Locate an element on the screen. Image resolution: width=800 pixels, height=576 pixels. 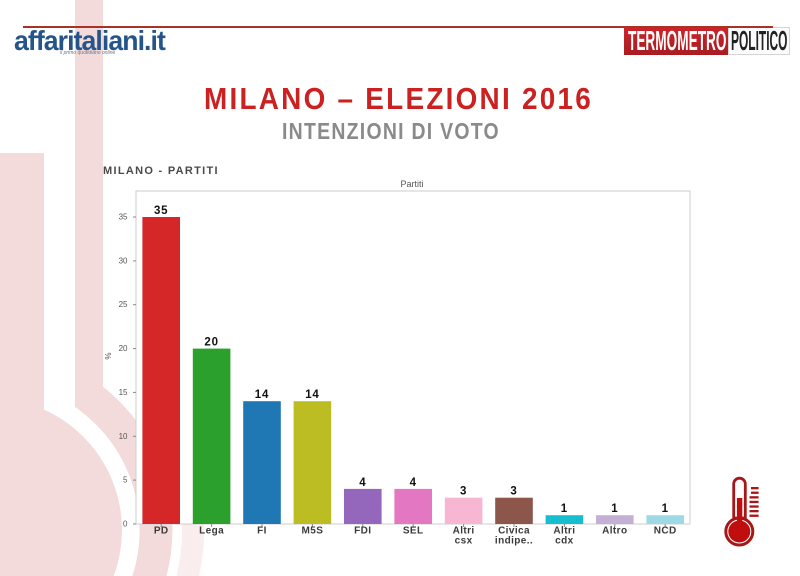
svg-text: SEL is located at coordinates (413, 531).